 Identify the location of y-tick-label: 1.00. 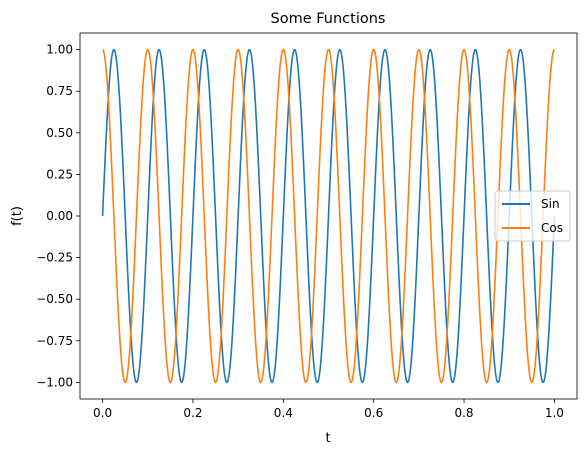
(59, 50).